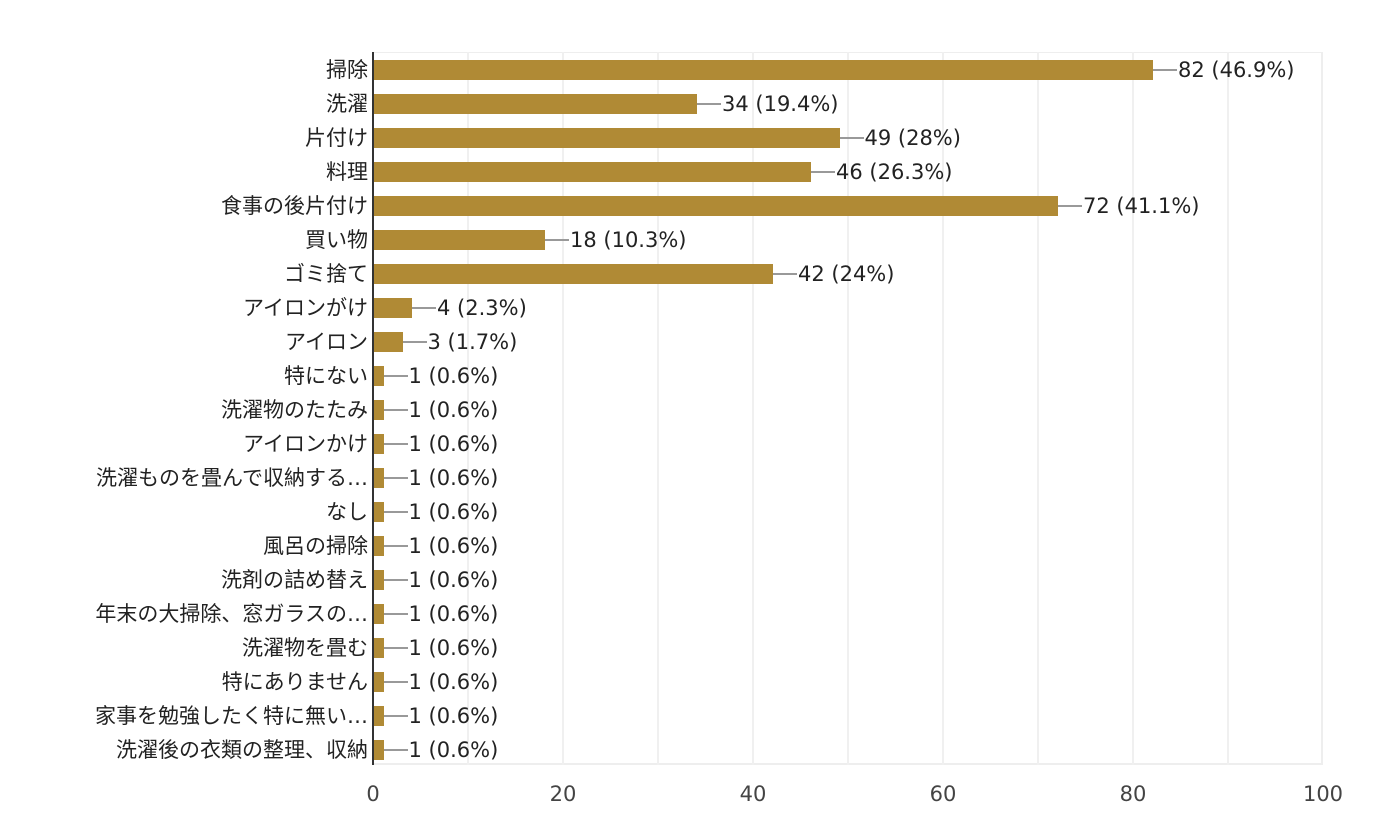 This screenshot has width=1384, height=828. I want to click on bar-row: 洗剤の詰め替え 1 (0.6%), so click(692, 580).